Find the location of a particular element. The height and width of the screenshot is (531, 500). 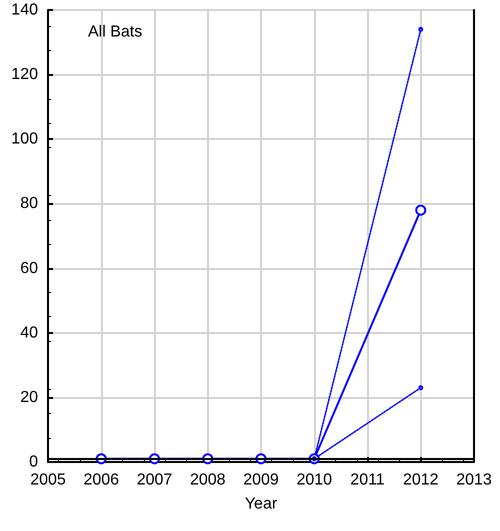

x-tick-label: 2007 is located at coordinates (154, 480).